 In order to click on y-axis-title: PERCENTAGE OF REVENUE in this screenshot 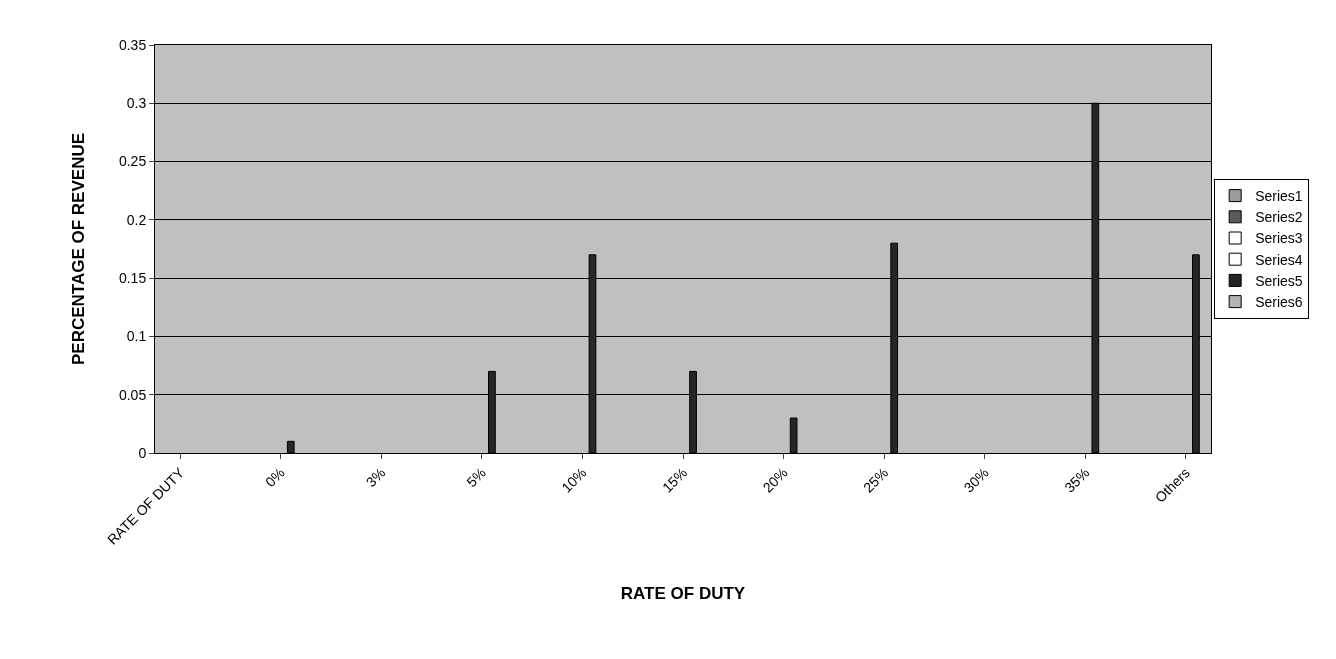, I will do `click(78, 249)`.